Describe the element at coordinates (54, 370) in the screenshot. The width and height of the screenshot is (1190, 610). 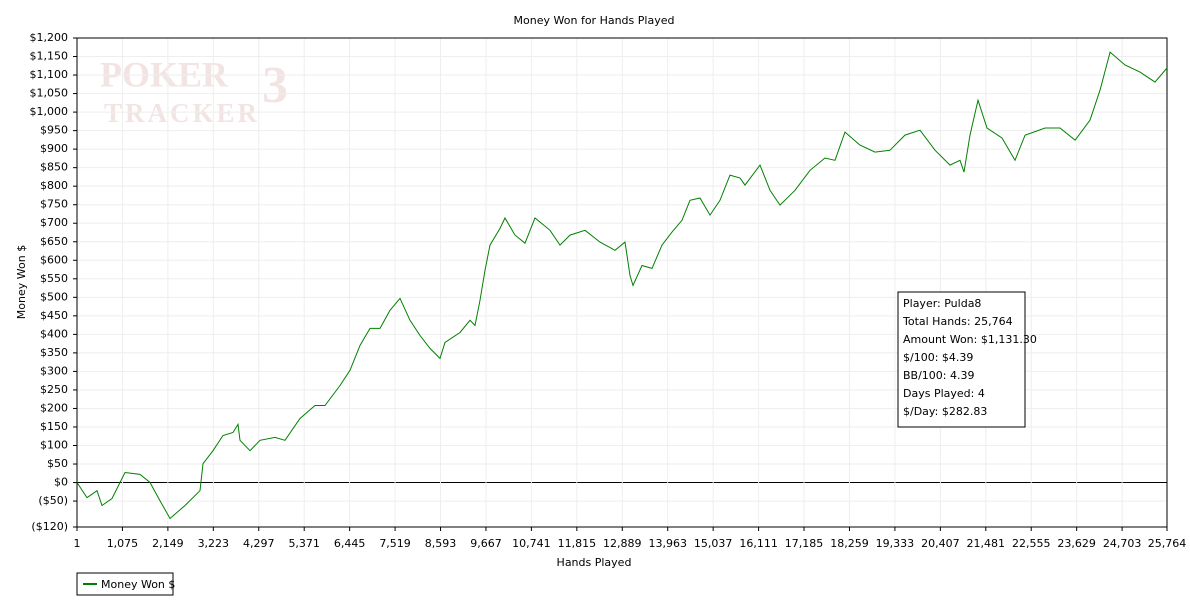
I see `y-tick-label: $300` at that location.